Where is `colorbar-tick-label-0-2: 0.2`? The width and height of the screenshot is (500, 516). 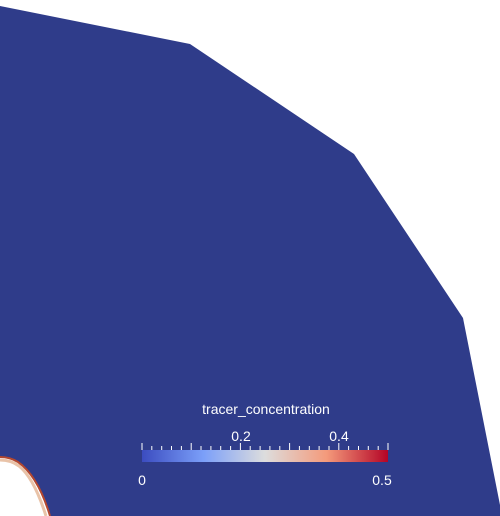
colorbar-tick-label-0-2: 0.2 is located at coordinates (241, 436).